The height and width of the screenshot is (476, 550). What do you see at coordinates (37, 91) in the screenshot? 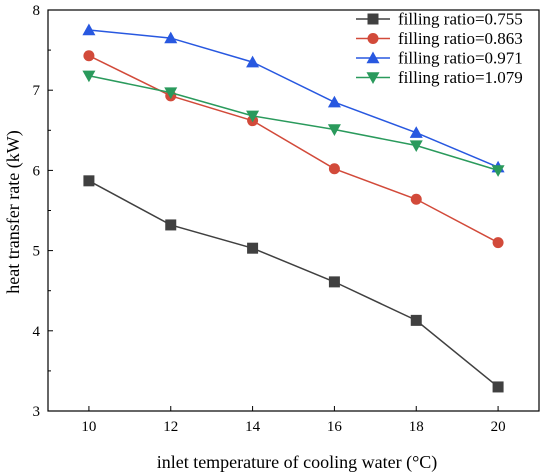
I see `y-tick-label: 7` at bounding box center [37, 91].